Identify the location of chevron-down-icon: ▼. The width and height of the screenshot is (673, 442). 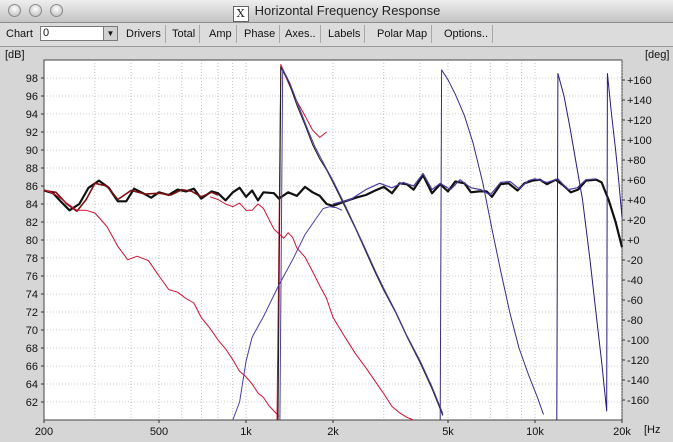
(110, 33).